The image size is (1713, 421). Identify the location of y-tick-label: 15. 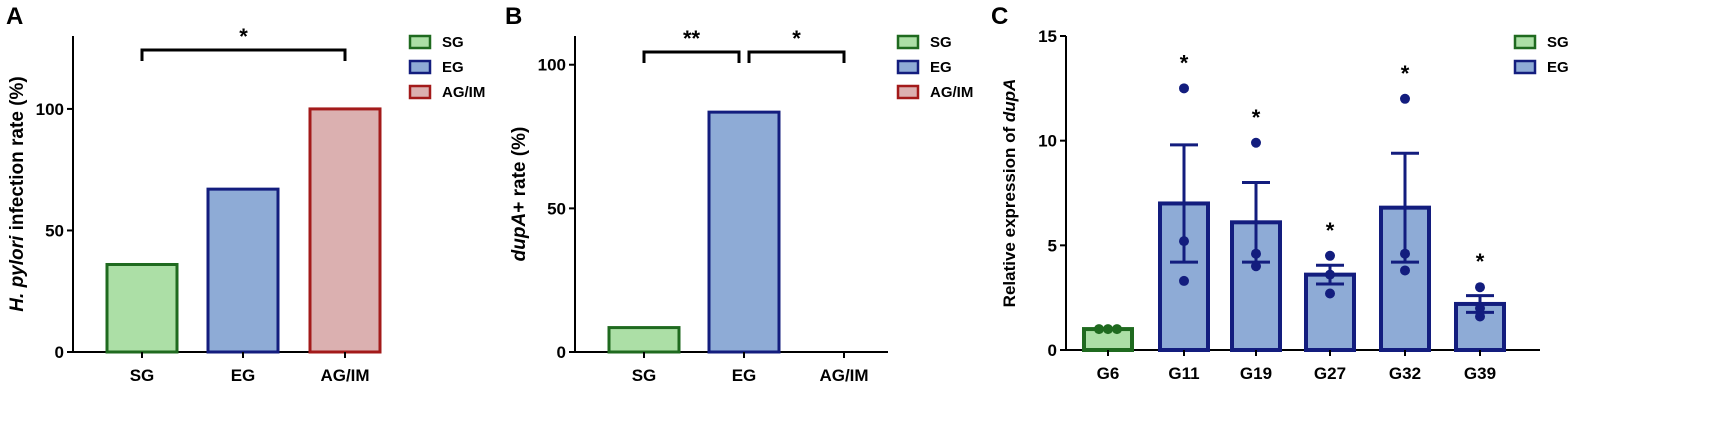
(1047, 36).